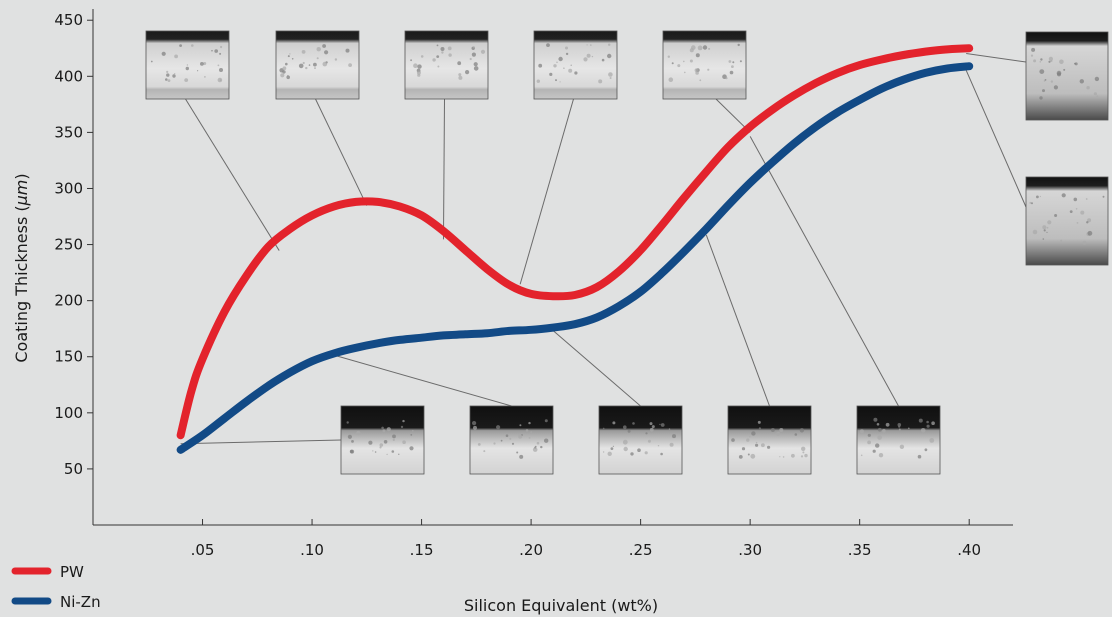 The height and width of the screenshot is (617, 1112). What do you see at coordinates (750, 550) in the screenshot?
I see `x-tick-label: .30` at bounding box center [750, 550].